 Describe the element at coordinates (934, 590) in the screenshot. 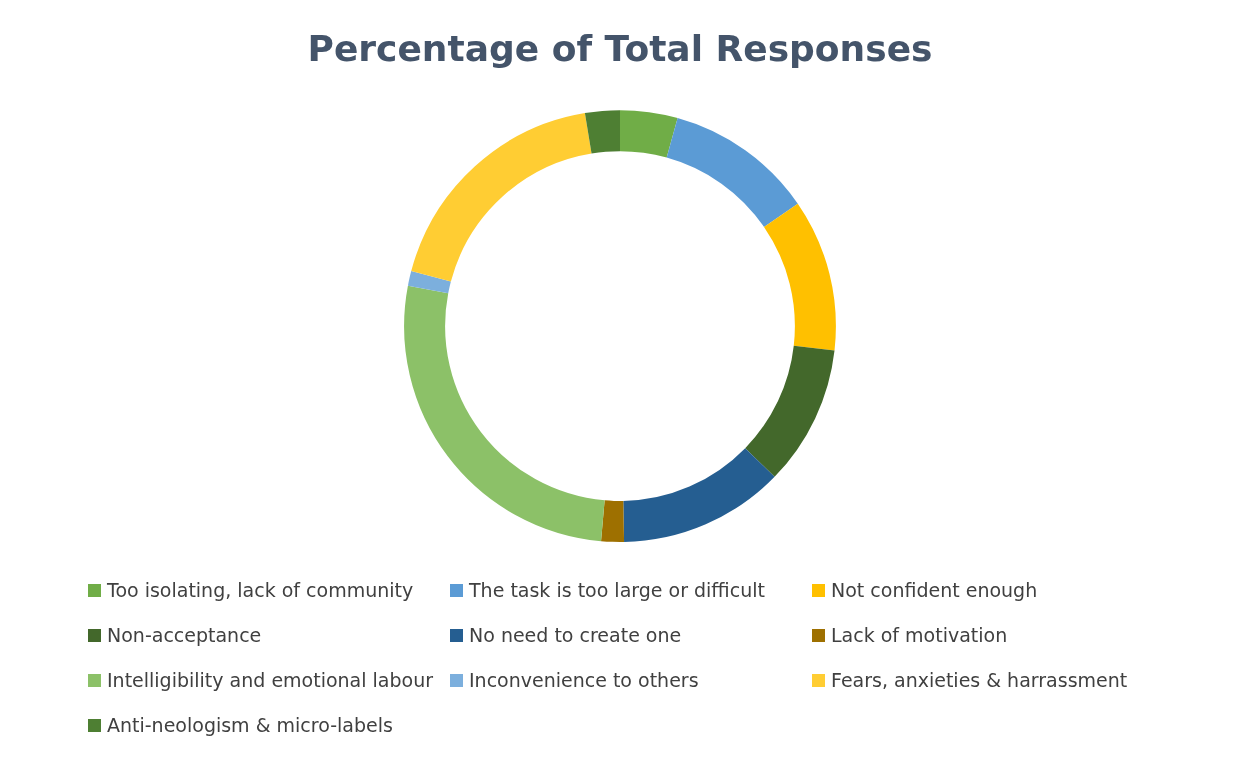

I see `legend-label: Not confident enough` at that location.